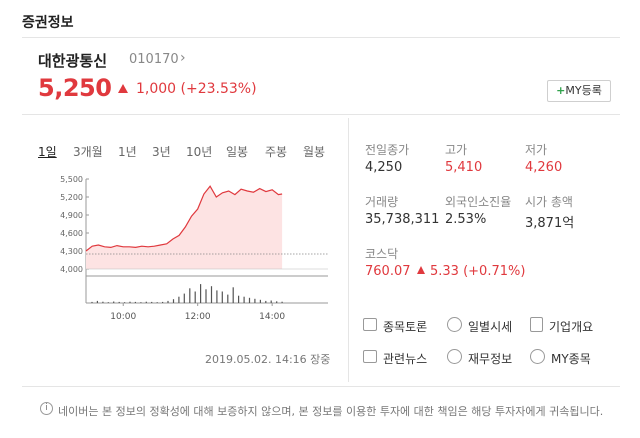 This screenshot has width=640, height=438. What do you see at coordinates (73, 61) in the screenshot?
I see `stock-name: 대한광통신` at bounding box center [73, 61].